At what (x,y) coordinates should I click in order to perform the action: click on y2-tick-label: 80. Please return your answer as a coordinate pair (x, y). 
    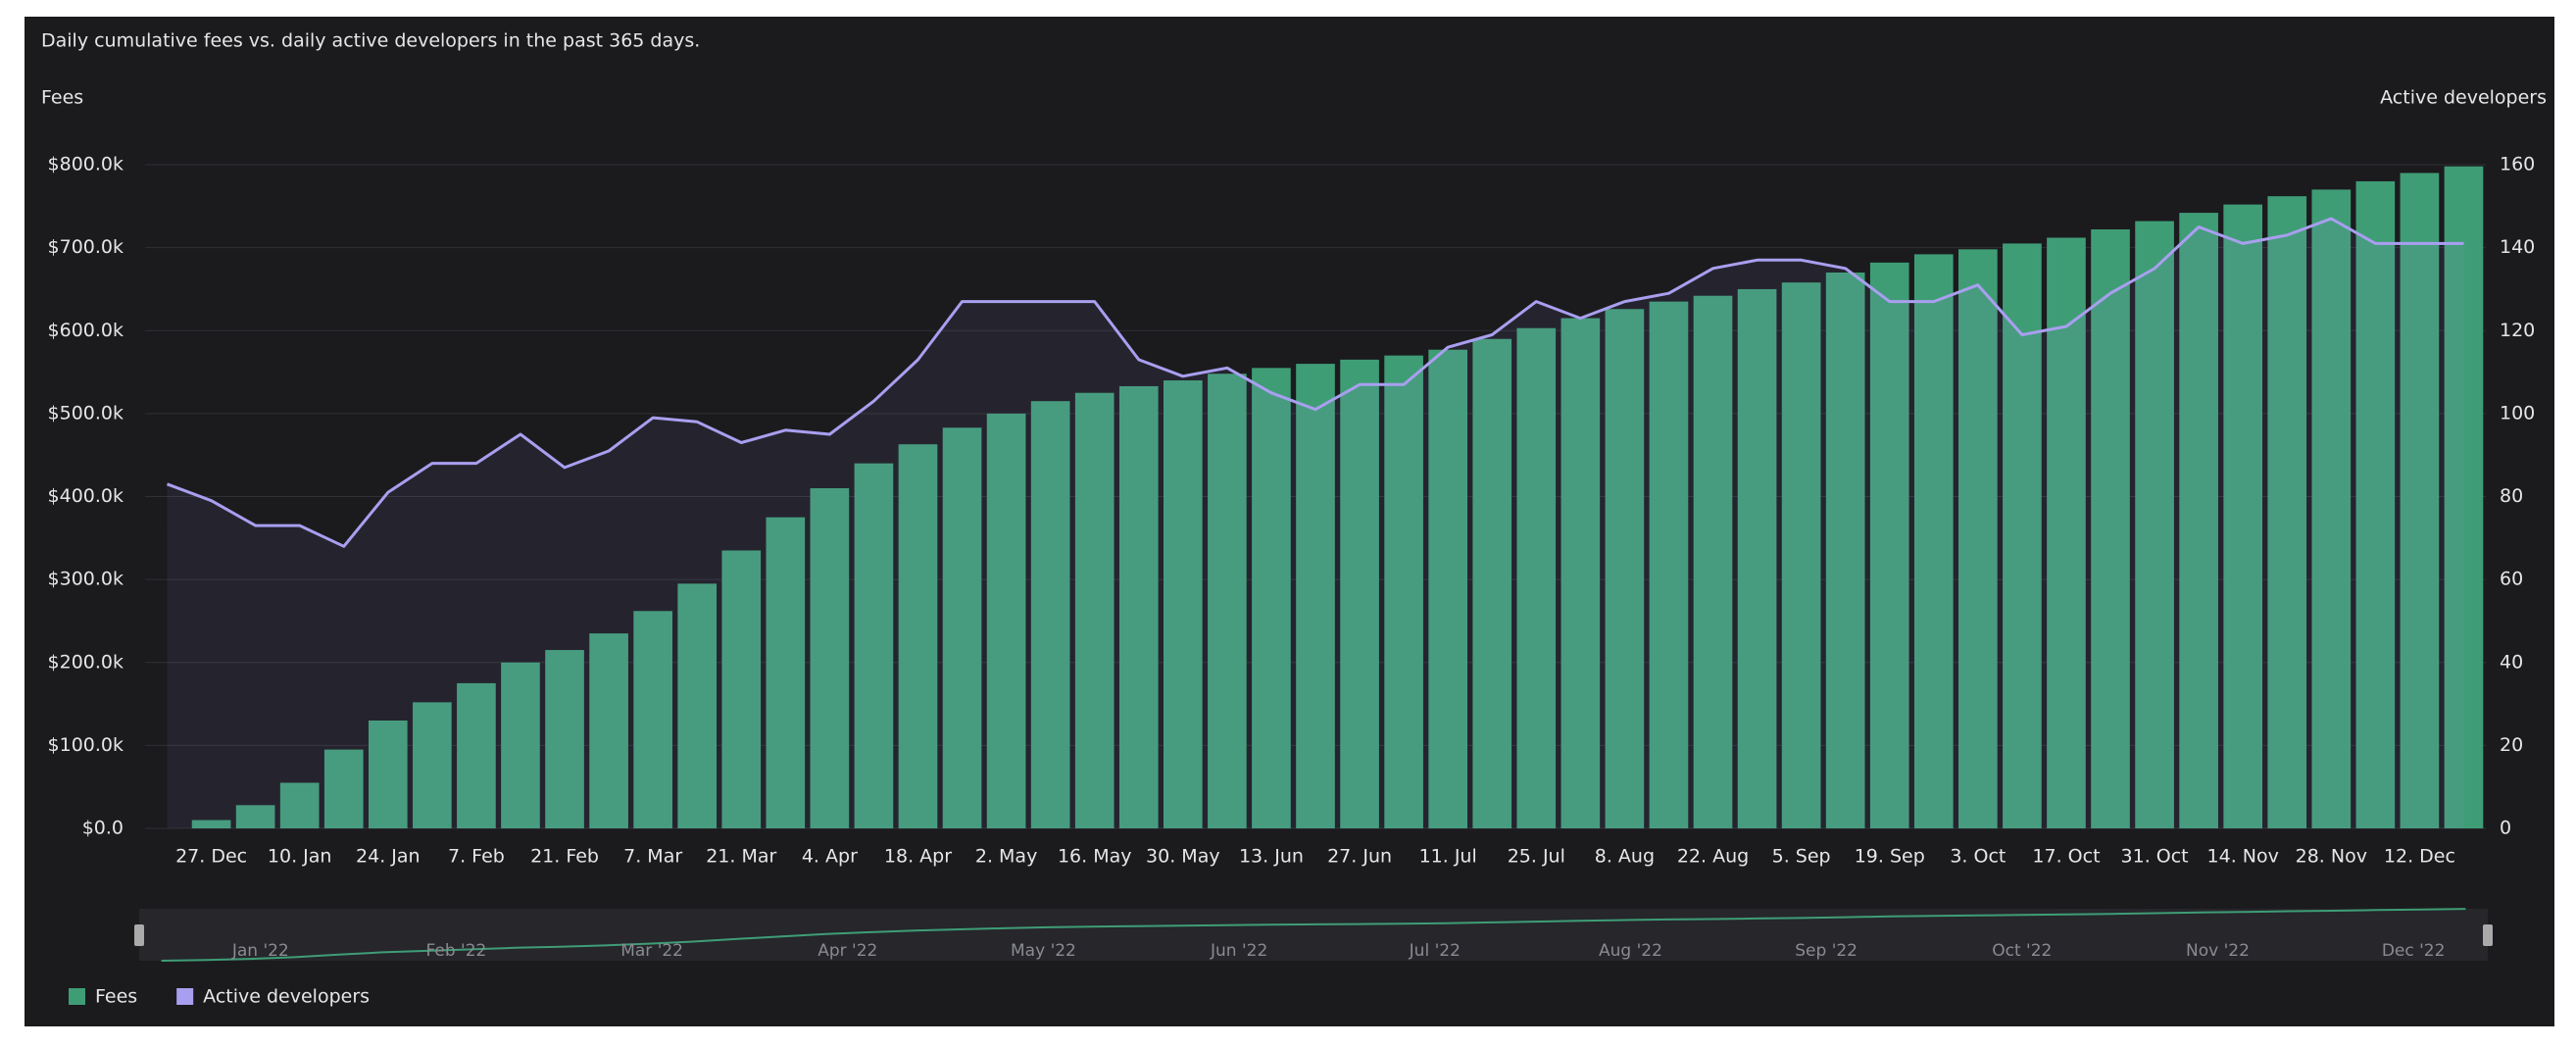
    Looking at the image, I should click on (2511, 496).